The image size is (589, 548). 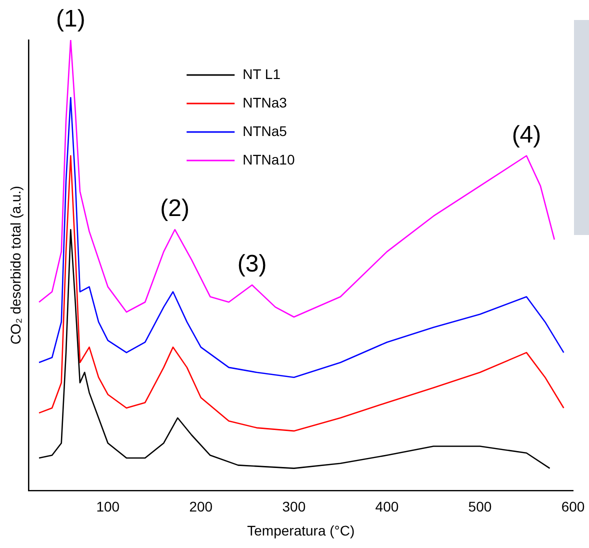 What do you see at coordinates (387, 506) in the screenshot?
I see `x-tick-label: 400` at bounding box center [387, 506].